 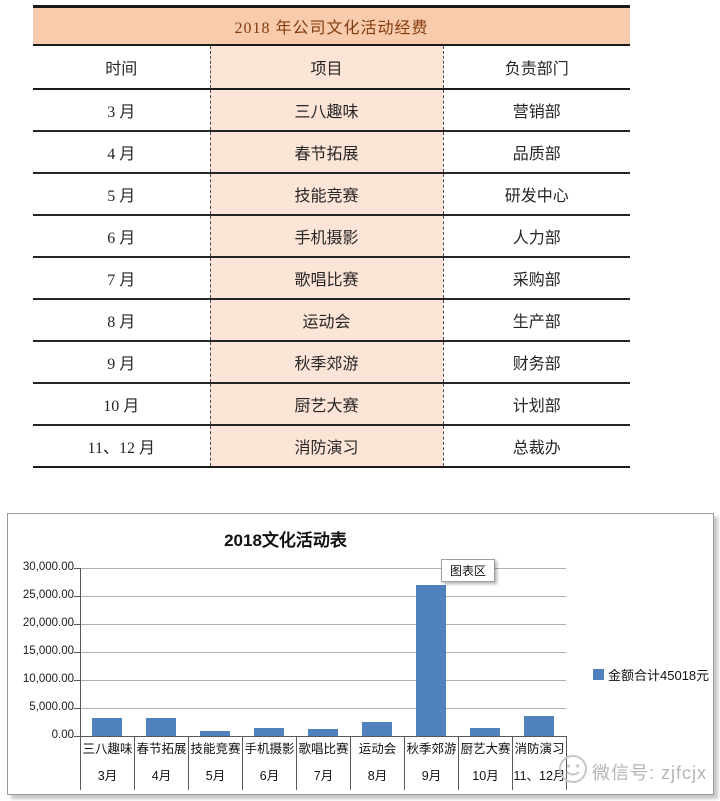 I want to click on table-title-row: 2018 年公司文化活动经费, so click(x=331, y=25).